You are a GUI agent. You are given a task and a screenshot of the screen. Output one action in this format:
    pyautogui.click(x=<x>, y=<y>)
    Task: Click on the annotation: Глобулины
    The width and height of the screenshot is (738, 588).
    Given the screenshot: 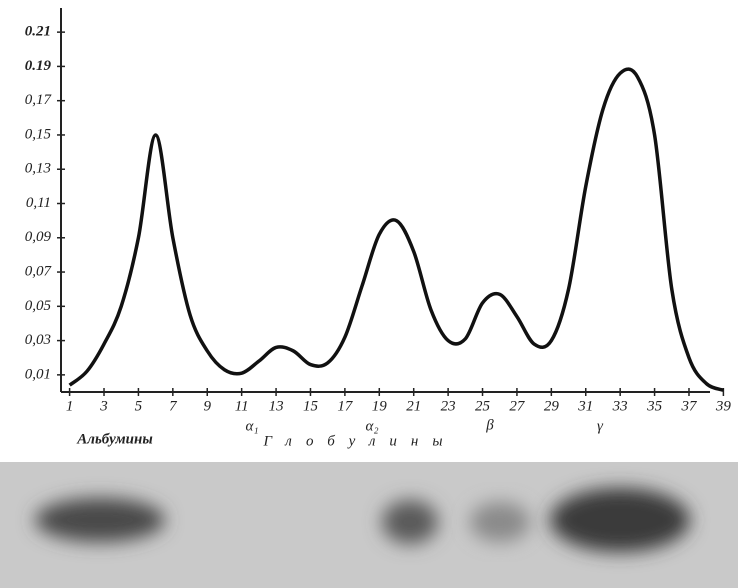 What is the action you would take?
    pyautogui.click(x=359, y=441)
    